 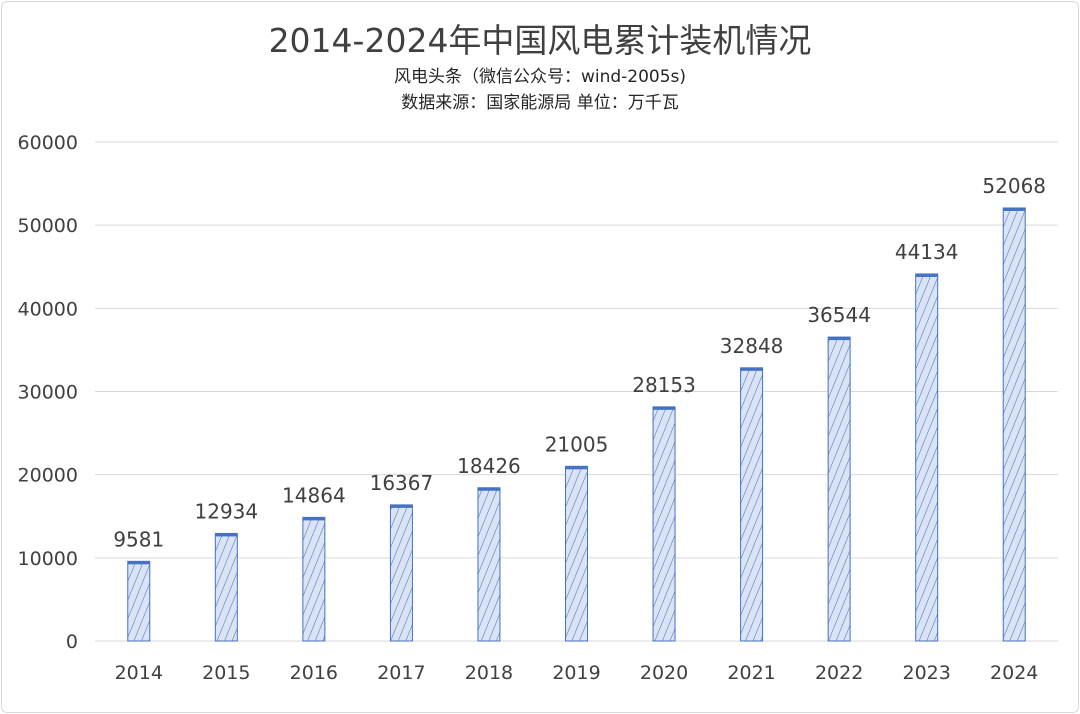 What do you see at coordinates (752, 346) in the screenshot?
I see `data-label: 32848` at bounding box center [752, 346].